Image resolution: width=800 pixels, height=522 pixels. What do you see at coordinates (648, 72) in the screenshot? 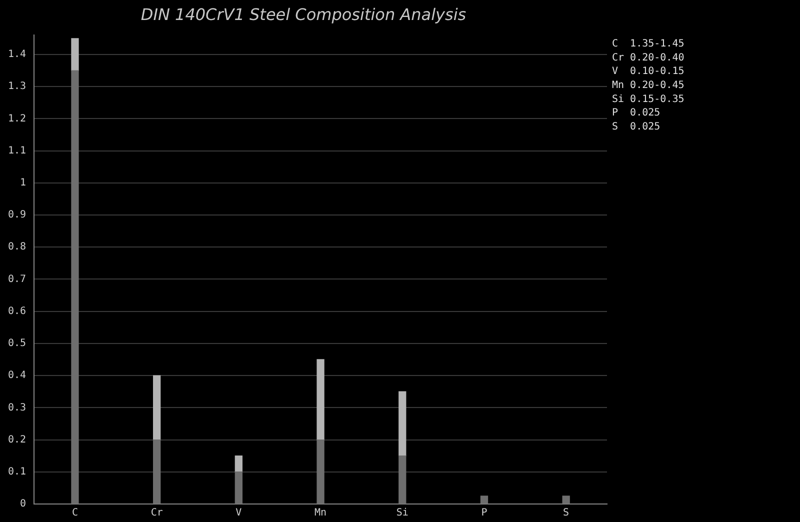
I see `text: V 0.10-0.15` at bounding box center [648, 72].